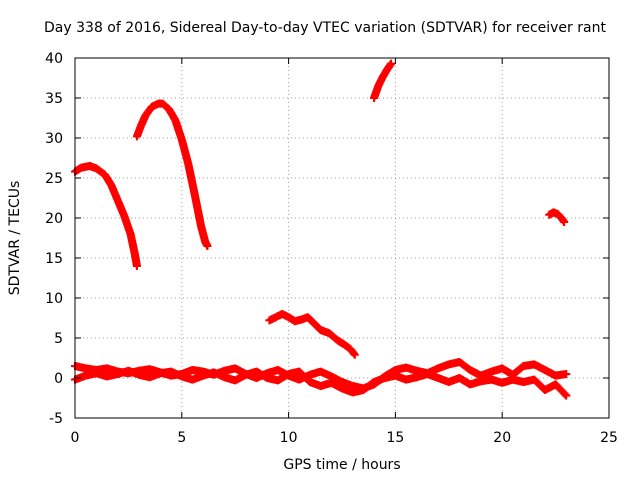 Image resolution: width=640 pixels, height=480 pixels. Describe the element at coordinates (54, 219) in the screenshot. I see `y-tick-label: 20` at that location.